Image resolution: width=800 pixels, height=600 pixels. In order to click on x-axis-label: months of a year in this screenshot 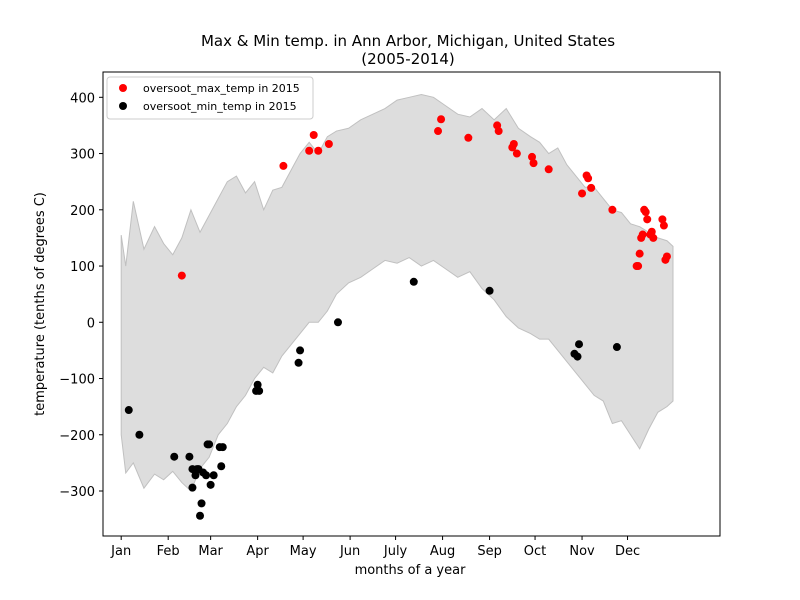, I will do `click(411, 570)`.